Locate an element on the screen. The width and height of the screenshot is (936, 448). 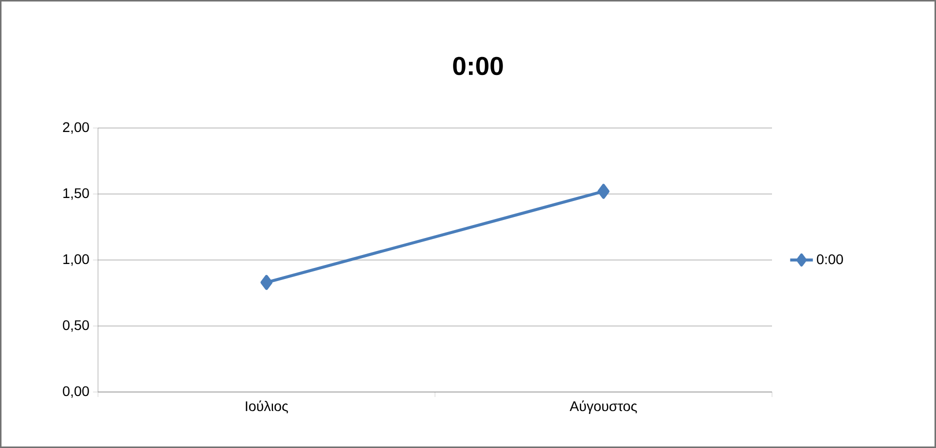
y-tick-label: 1,00 is located at coordinates (76, 260).